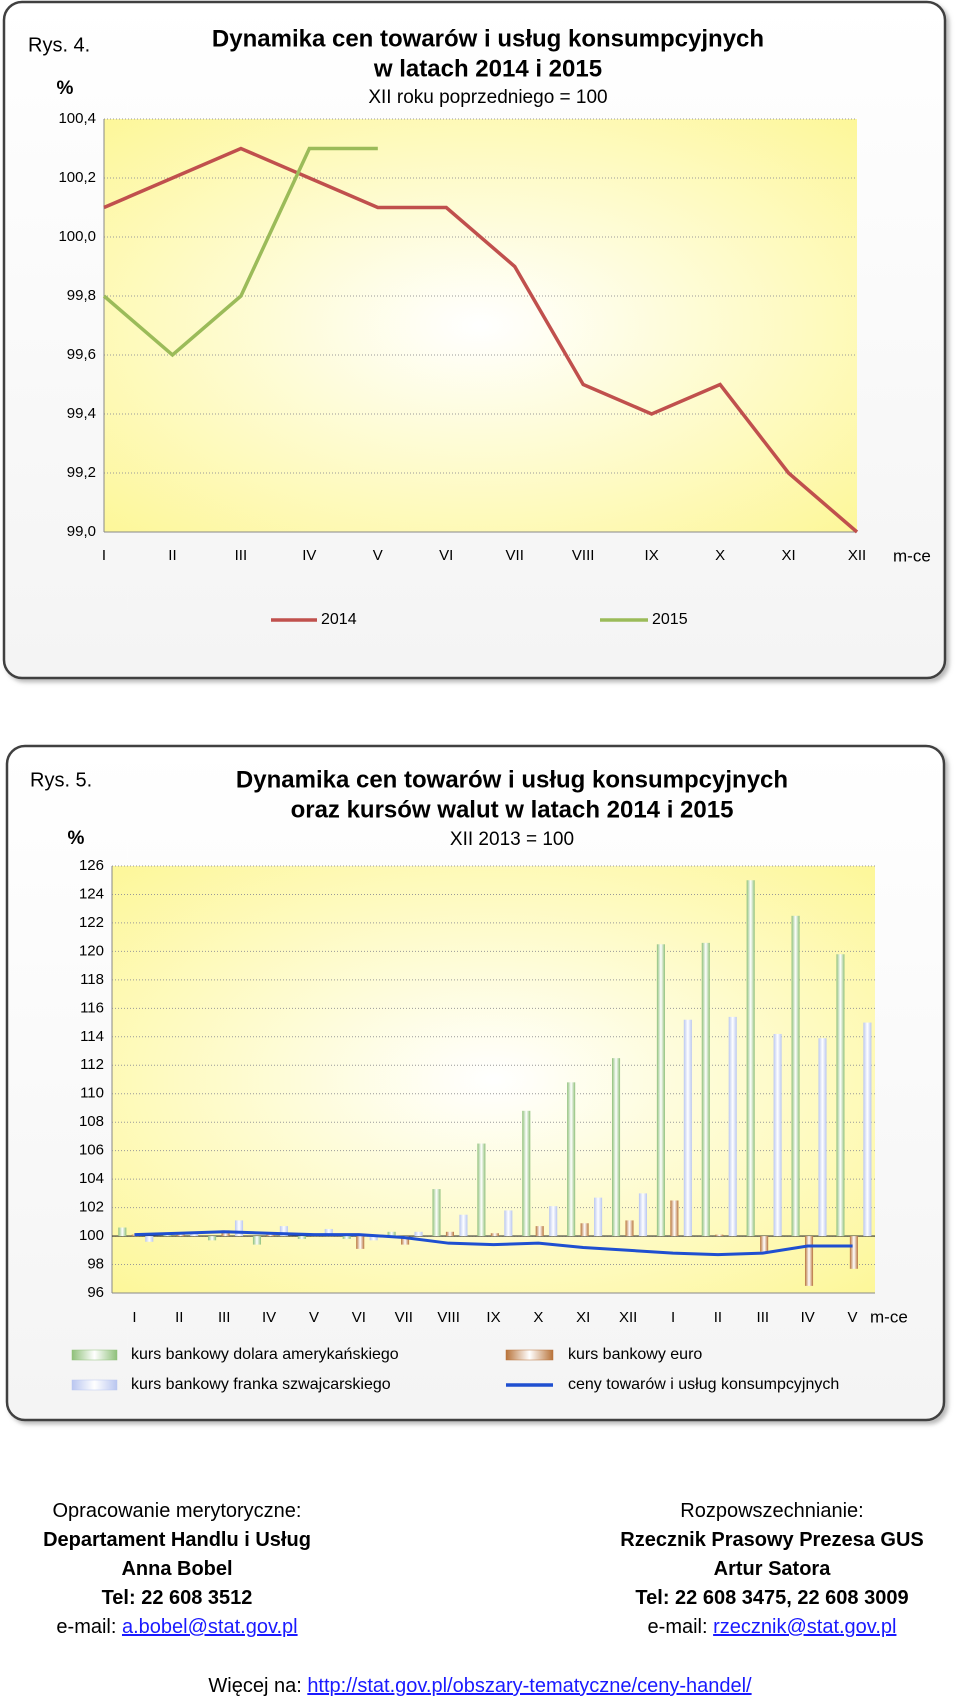 This screenshot has width=960, height=1701. I want to click on legend-label: kurs bankowy euro, so click(635, 1354).